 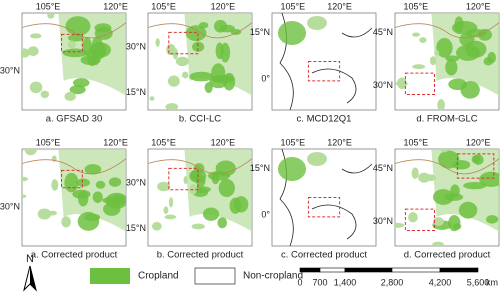 I want to click on scale-unit: km, so click(x=492, y=282).